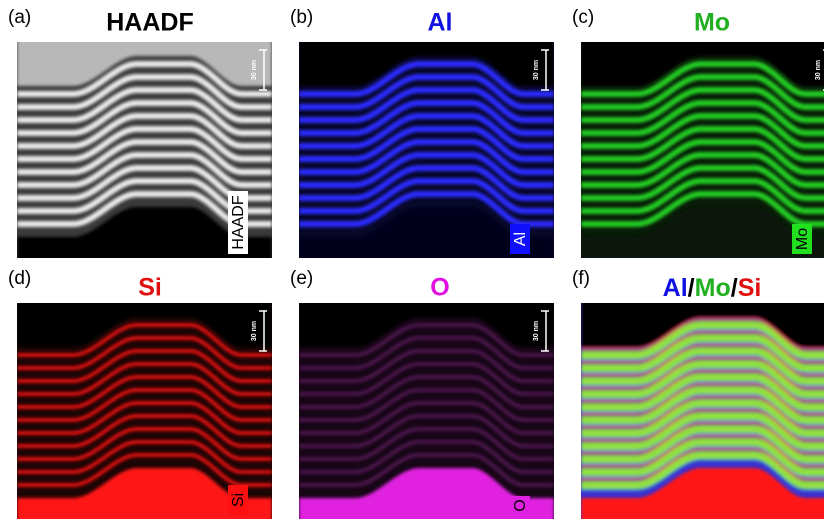  I want to click on element-tag: Al, so click(520, 239).